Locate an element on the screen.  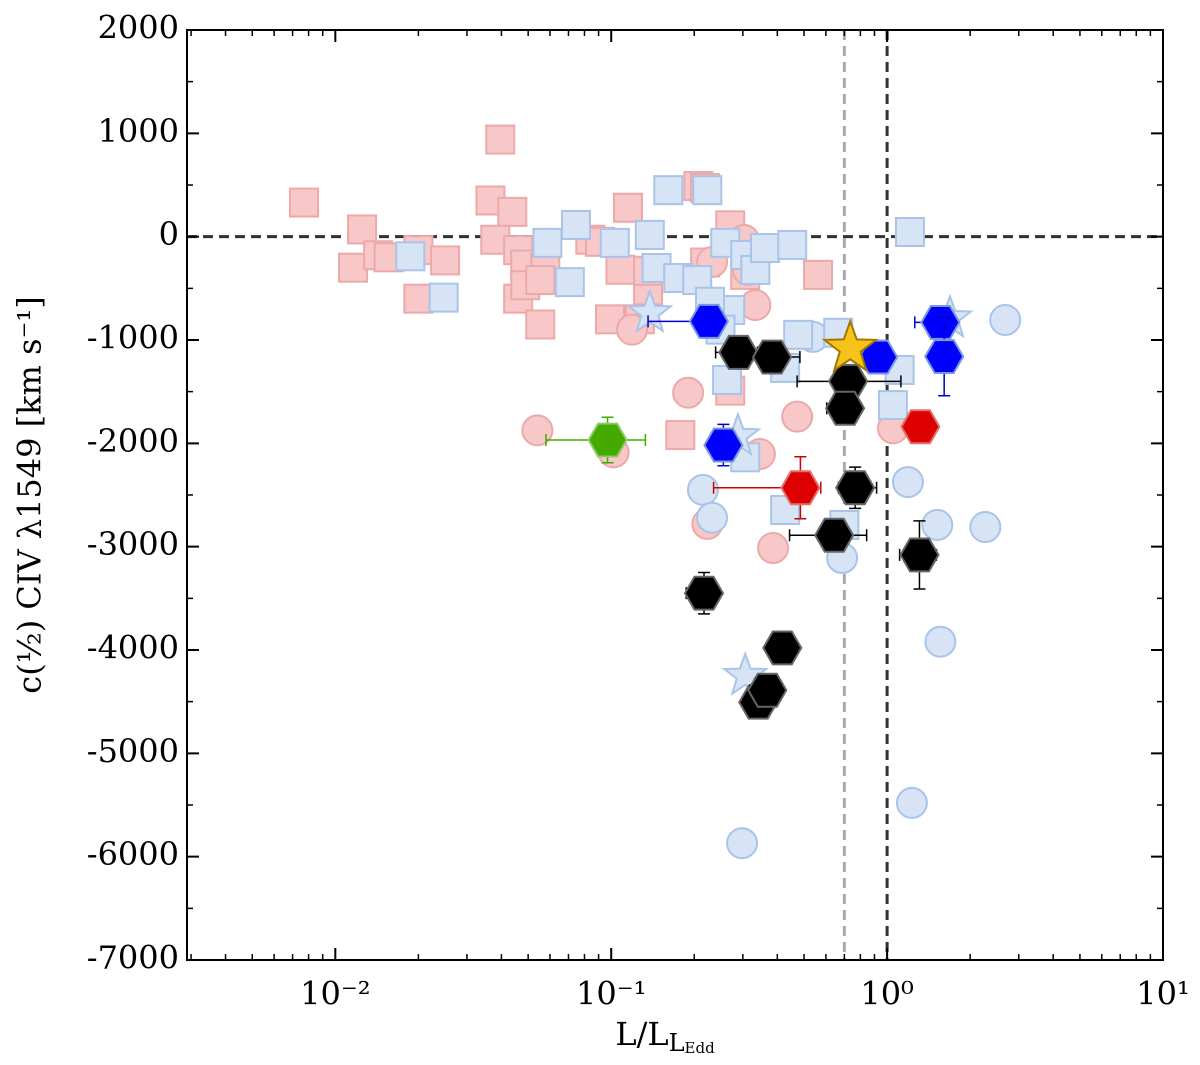
x-axis-label: L/LLEdd is located at coordinates (665, 1036).